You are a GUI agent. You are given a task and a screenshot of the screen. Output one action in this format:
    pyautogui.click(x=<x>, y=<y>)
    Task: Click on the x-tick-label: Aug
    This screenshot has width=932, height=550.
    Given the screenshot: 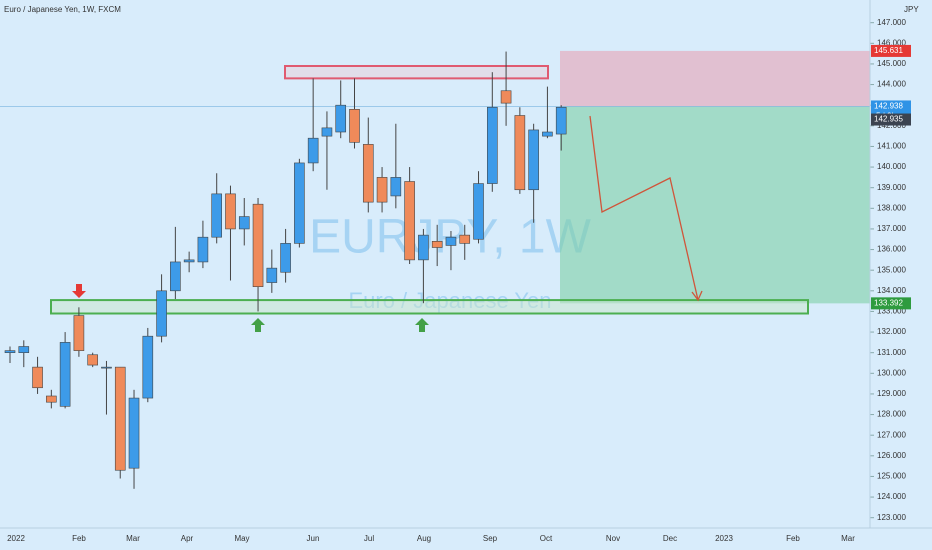 What is the action you would take?
    pyautogui.click(x=424, y=538)
    